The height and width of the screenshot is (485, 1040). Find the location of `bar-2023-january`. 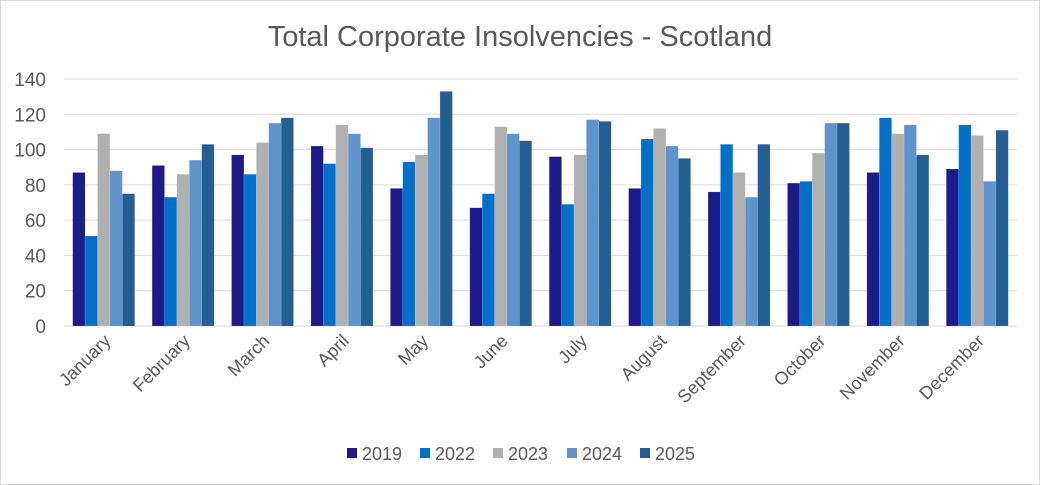

bar-2023-january is located at coordinates (104, 230).